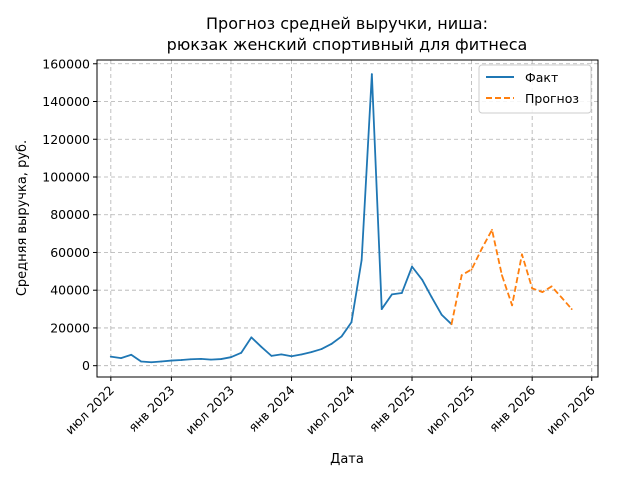  What do you see at coordinates (86, 365) in the screenshot?
I see `y-tick-label: 0` at bounding box center [86, 365].